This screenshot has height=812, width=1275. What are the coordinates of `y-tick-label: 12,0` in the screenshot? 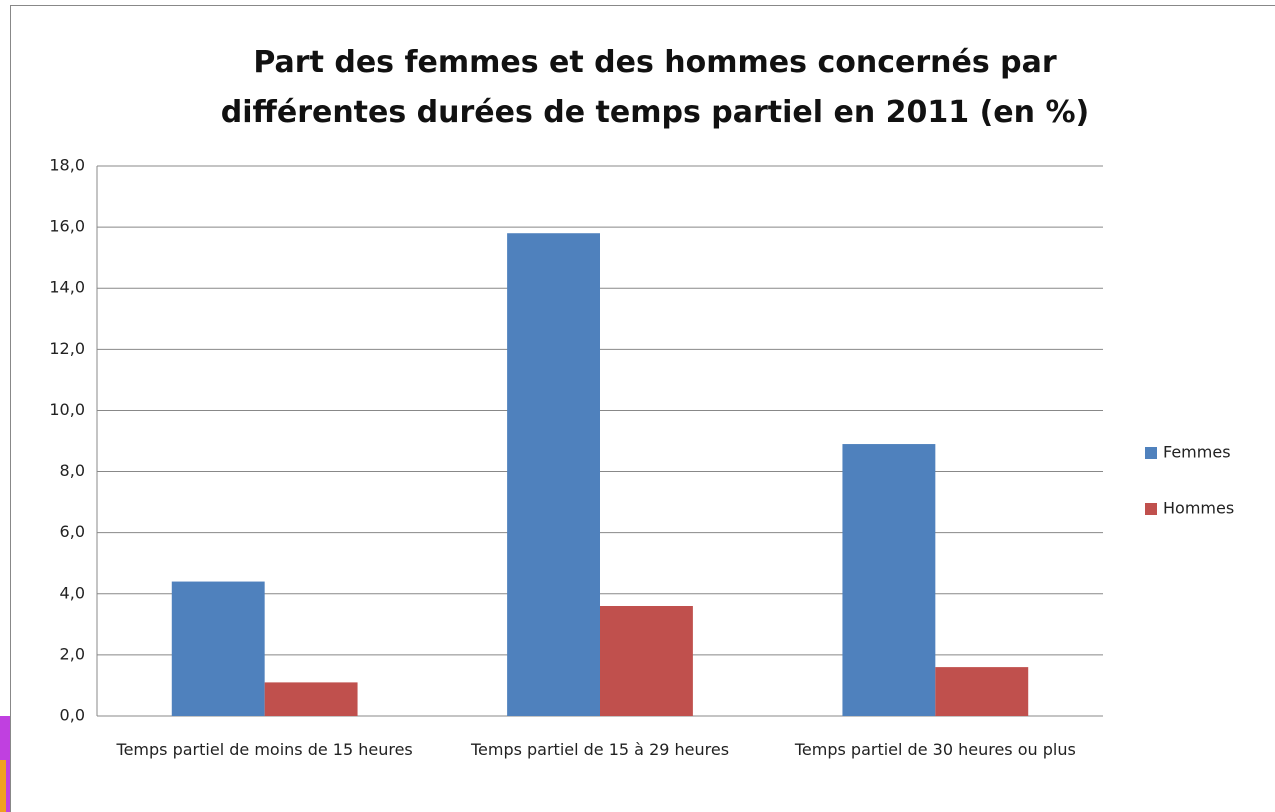 It's located at (67, 348).